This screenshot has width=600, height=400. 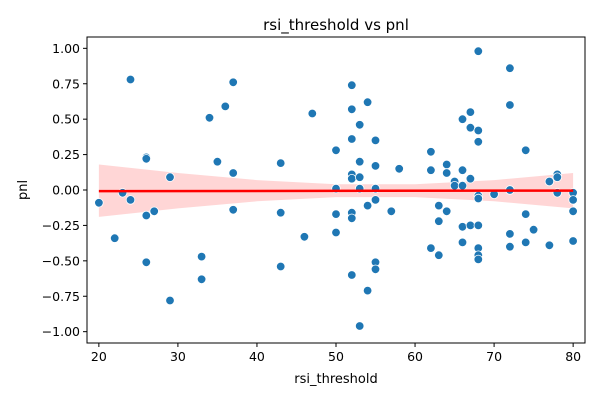 I want to click on y-tick-label: 0.25, so click(x=66, y=154).